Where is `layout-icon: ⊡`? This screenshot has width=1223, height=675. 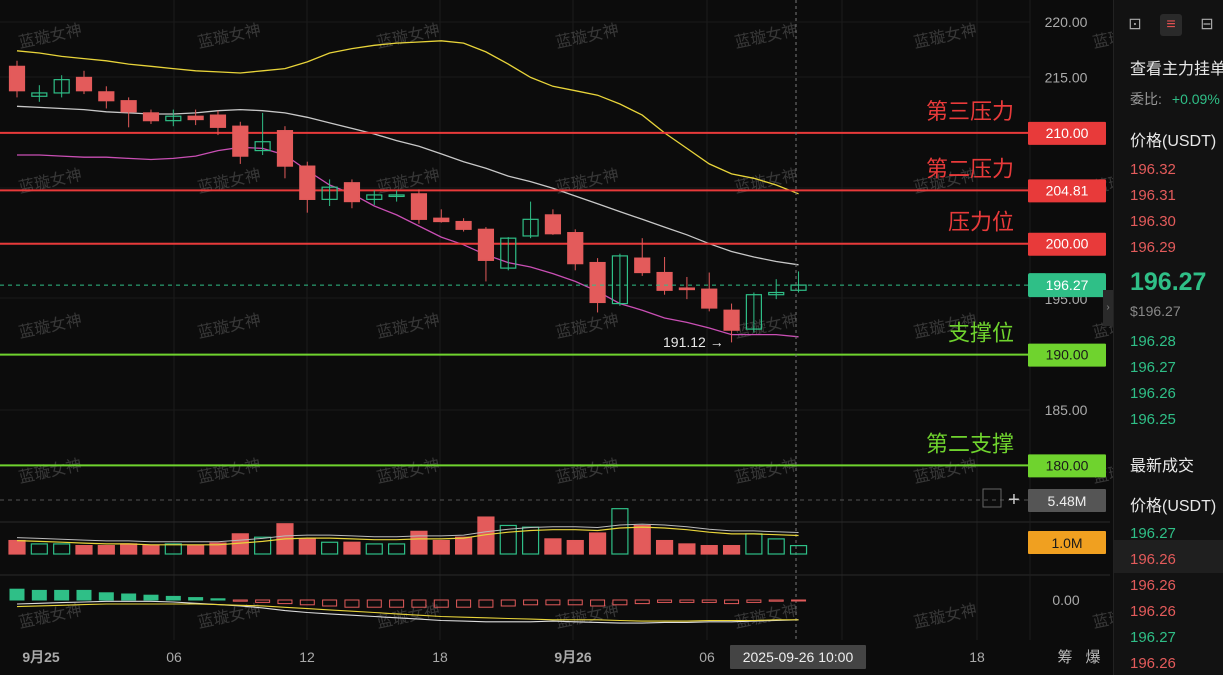 layout-icon: ⊡ is located at coordinates (1135, 24).